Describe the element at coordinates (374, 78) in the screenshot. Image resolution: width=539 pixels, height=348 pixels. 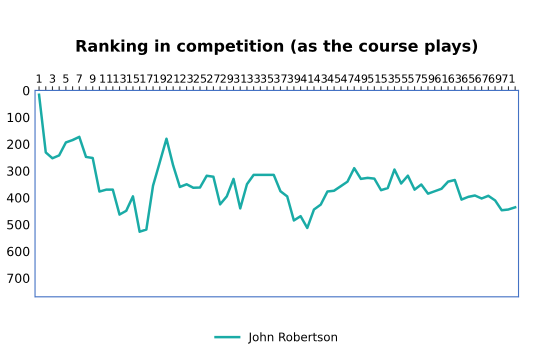
I see `x-tick-label: 51` at that location.